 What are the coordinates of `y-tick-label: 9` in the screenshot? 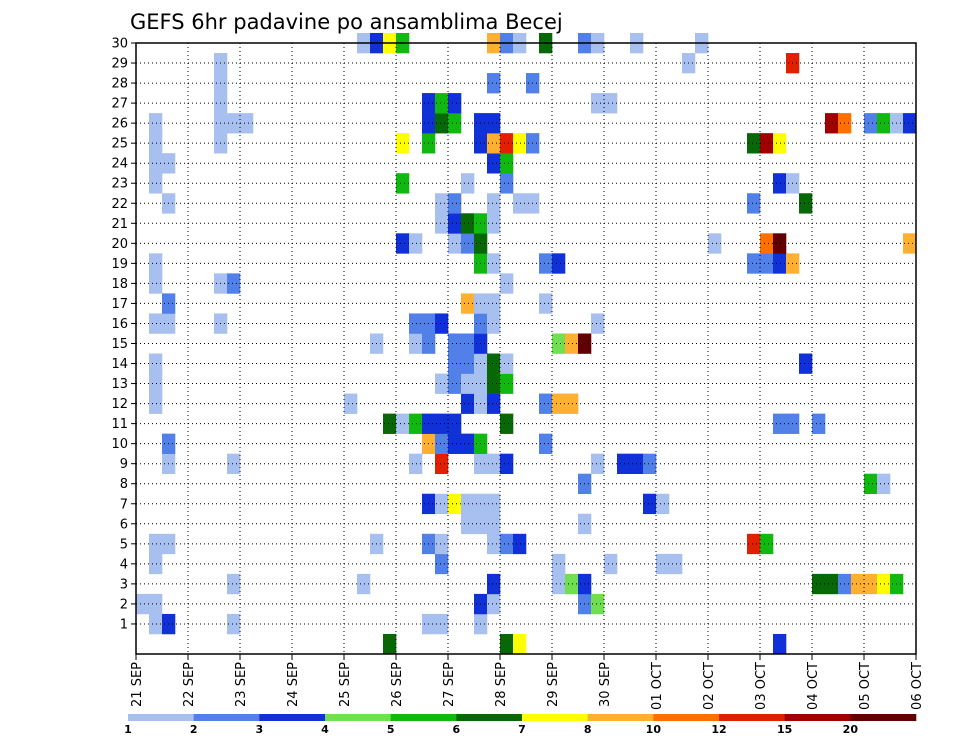 It's located at (124, 464).